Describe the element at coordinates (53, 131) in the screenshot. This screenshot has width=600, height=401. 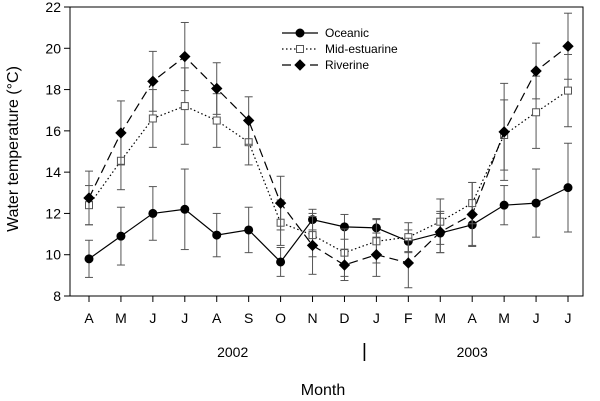
I see `y-tick-label: 16` at that location.